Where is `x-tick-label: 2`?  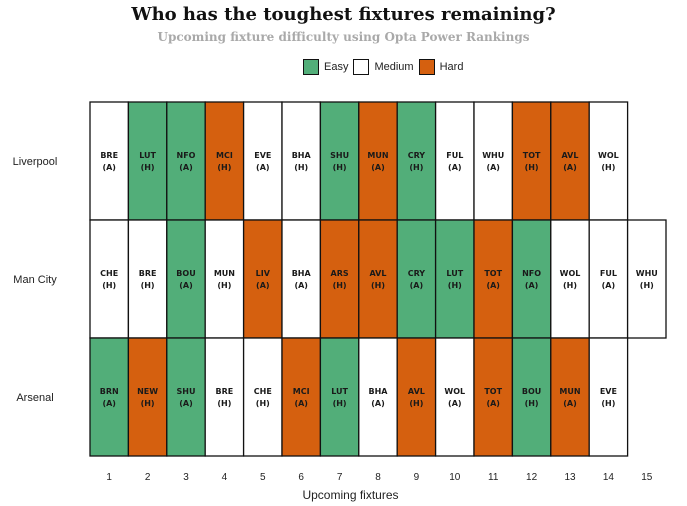
x-tick-label: 2 is located at coordinates (148, 477).